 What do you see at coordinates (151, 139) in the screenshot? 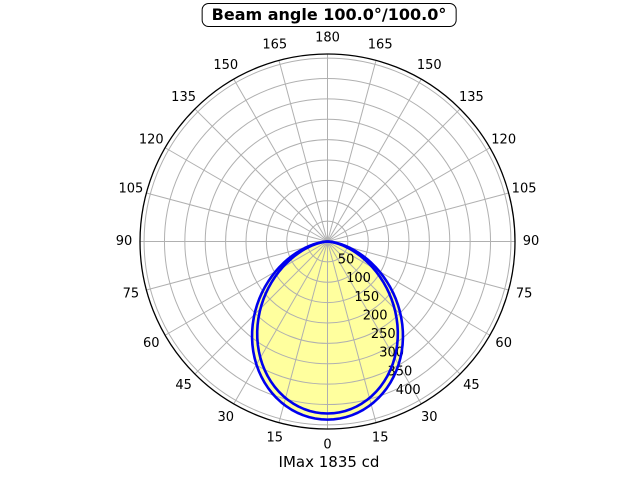
I see `angle-label-left-120: 120` at bounding box center [151, 139].